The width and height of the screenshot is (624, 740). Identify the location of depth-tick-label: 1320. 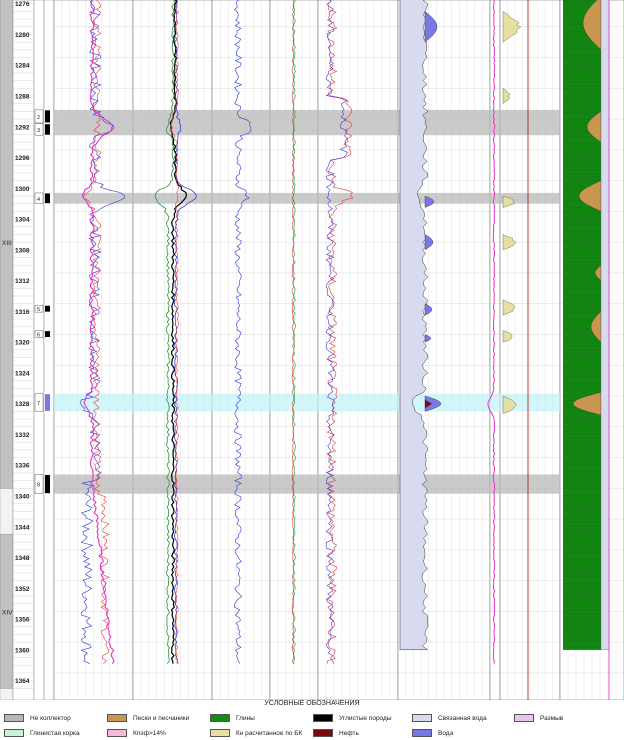
(22, 343).